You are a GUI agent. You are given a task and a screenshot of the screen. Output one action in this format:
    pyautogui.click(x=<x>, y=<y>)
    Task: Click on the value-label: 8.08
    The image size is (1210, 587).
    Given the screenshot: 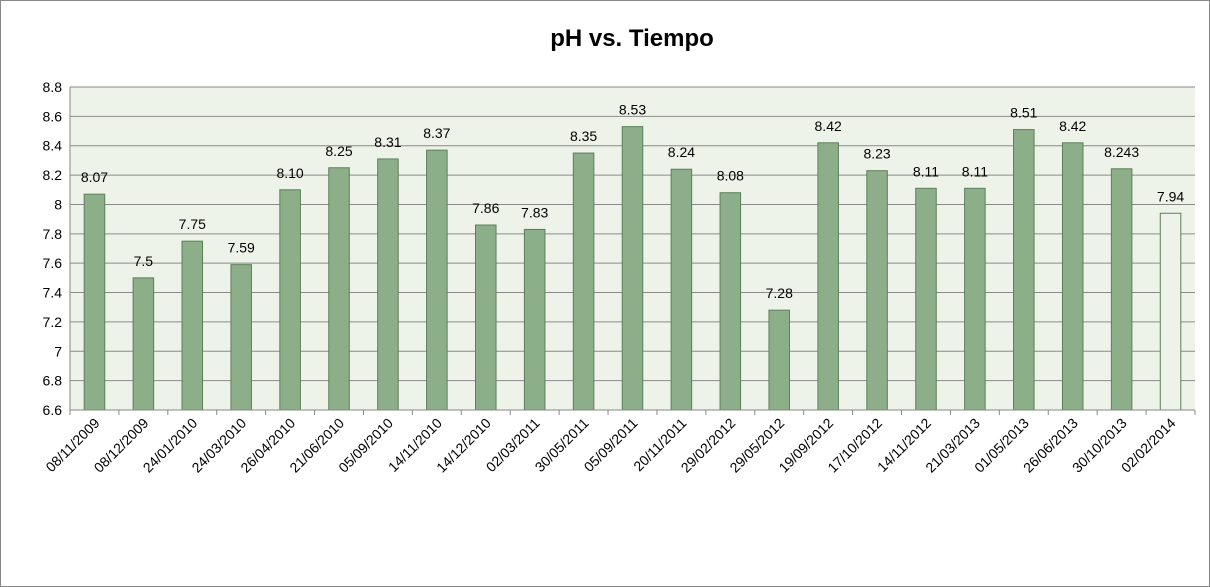 What is the action you would take?
    pyautogui.click(x=730, y=176)
    